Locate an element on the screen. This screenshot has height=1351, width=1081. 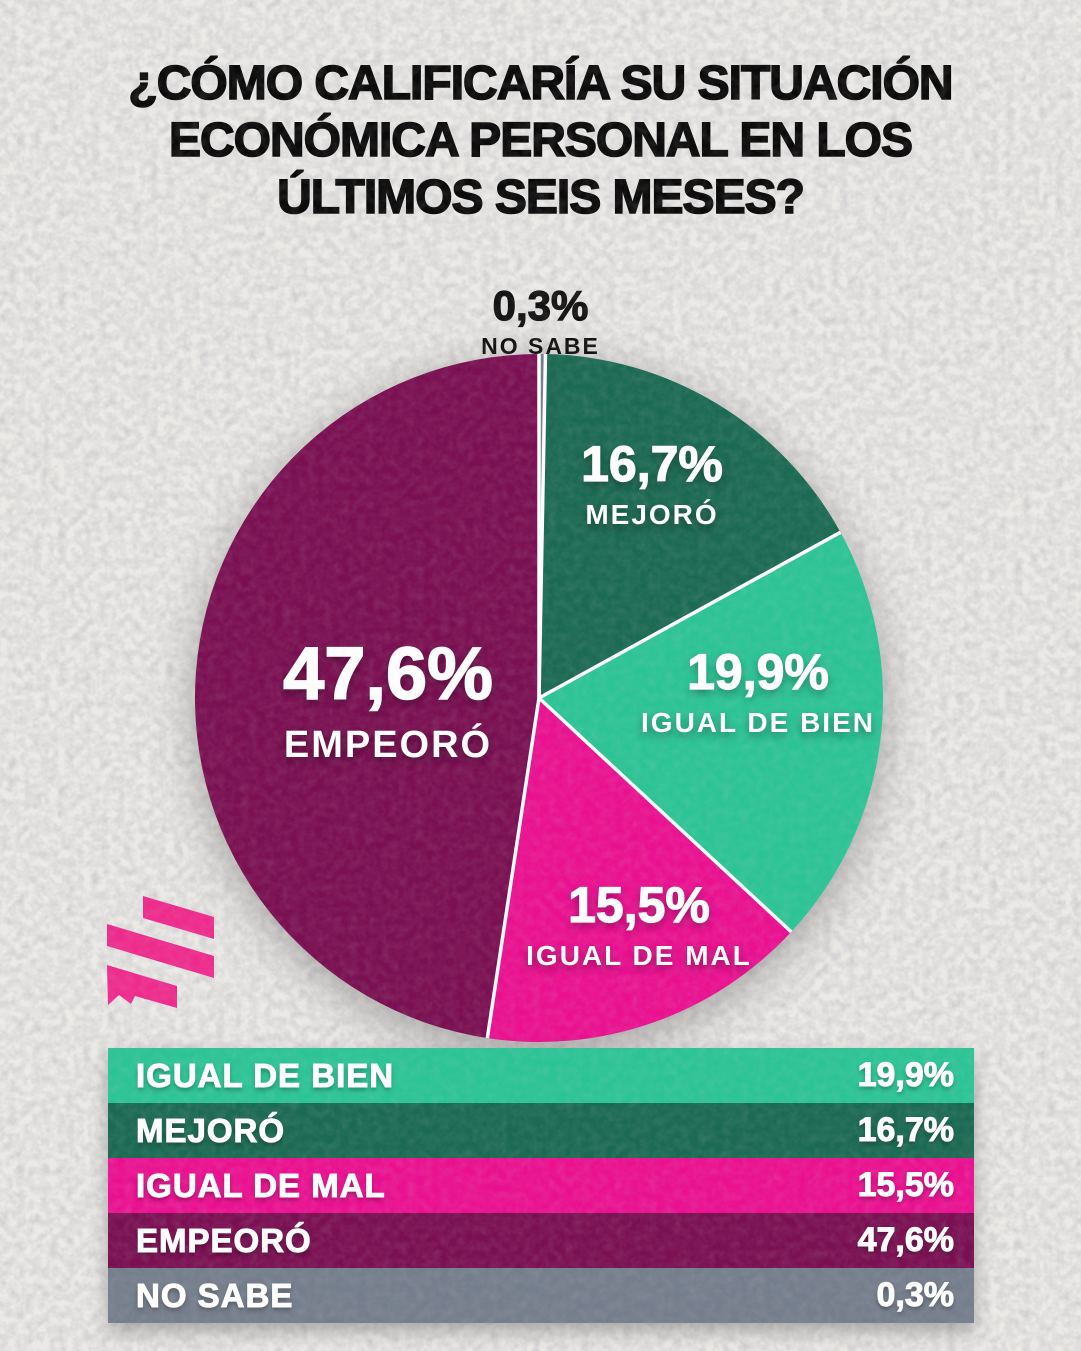
legend-value: 0,3% is located at coordinates (915, 1295).